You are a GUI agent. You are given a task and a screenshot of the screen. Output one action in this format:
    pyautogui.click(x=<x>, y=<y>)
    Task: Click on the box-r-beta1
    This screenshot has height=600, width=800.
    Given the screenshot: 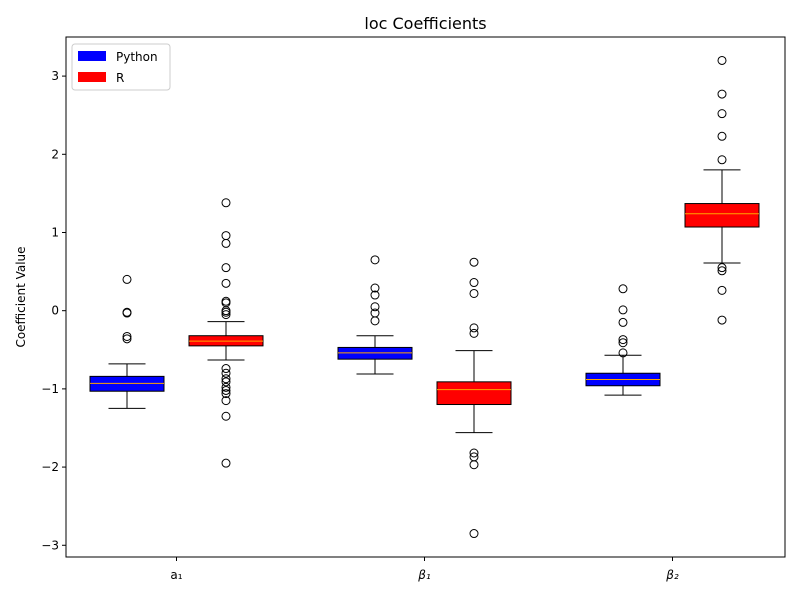 What is the action you would take?
    pyautogui.click(x=474, y=398)
    